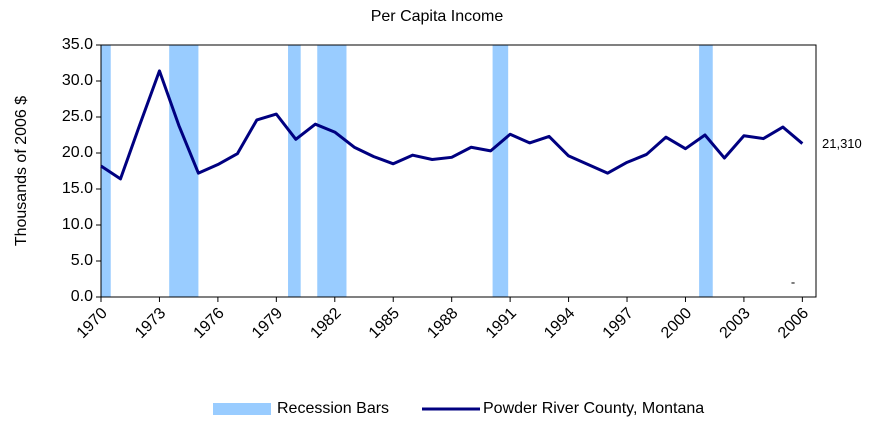 Image resolution: width=874 pixels, height=426 pixels. Describe the element at coordinates (77, 224) in the screenshot. I see `y-tick-label: 10.0` at that location.